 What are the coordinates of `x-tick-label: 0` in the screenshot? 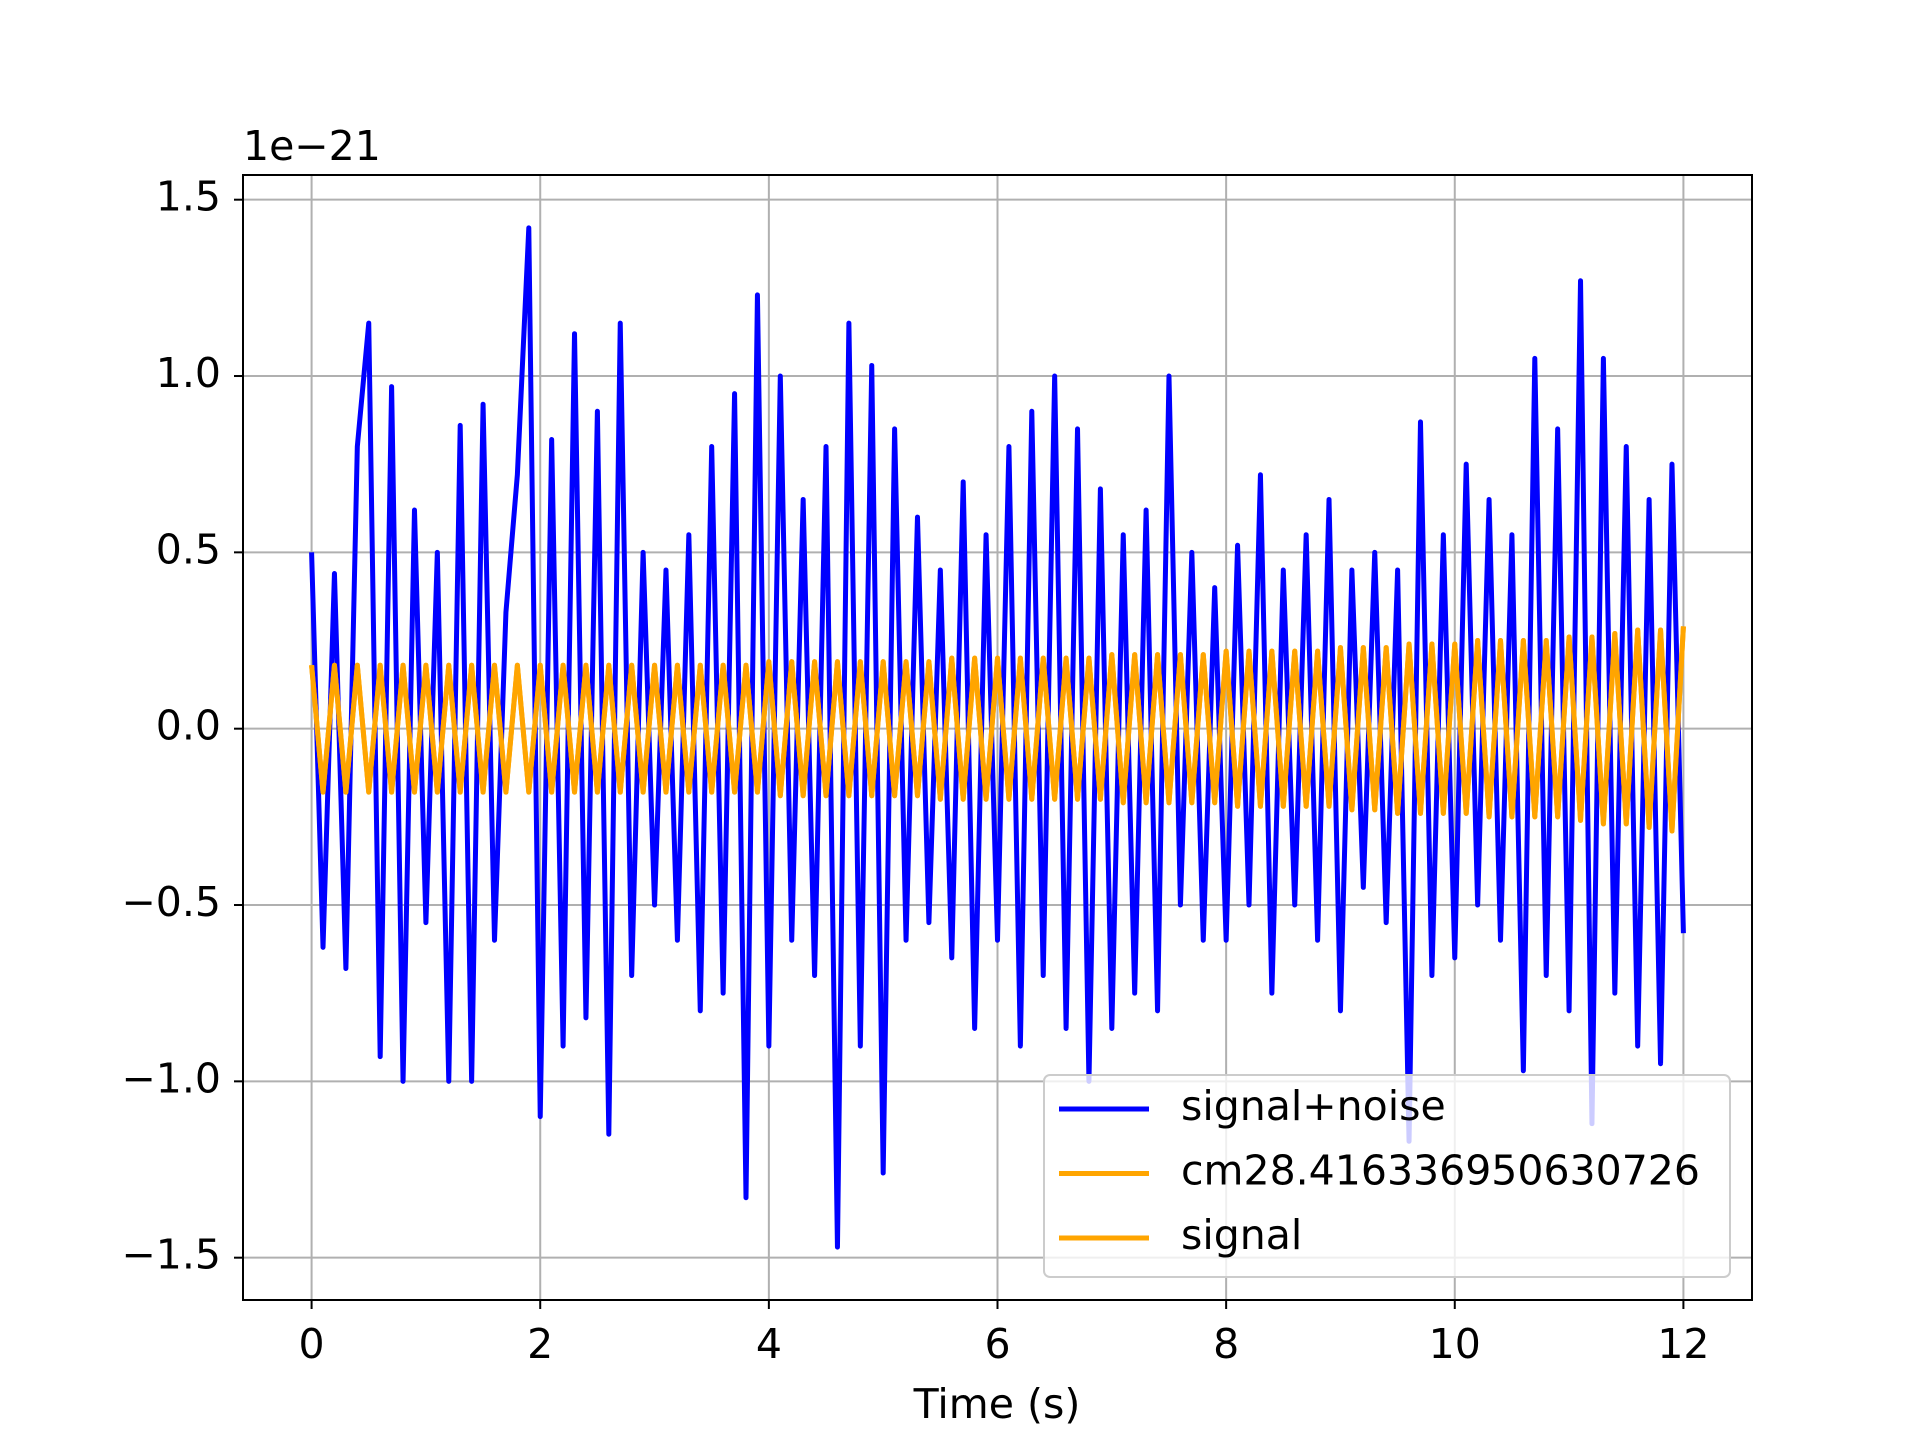 It's located at (312, 1344).